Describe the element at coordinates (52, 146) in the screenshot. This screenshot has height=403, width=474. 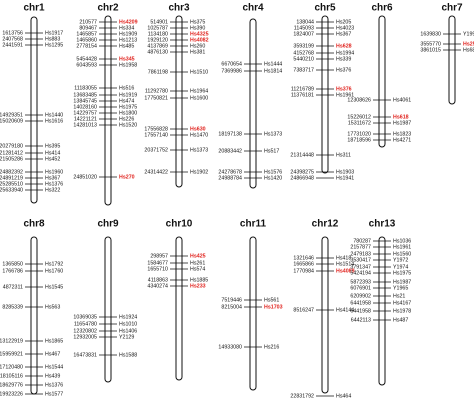
I see `marker-name: Hs395` at that location.